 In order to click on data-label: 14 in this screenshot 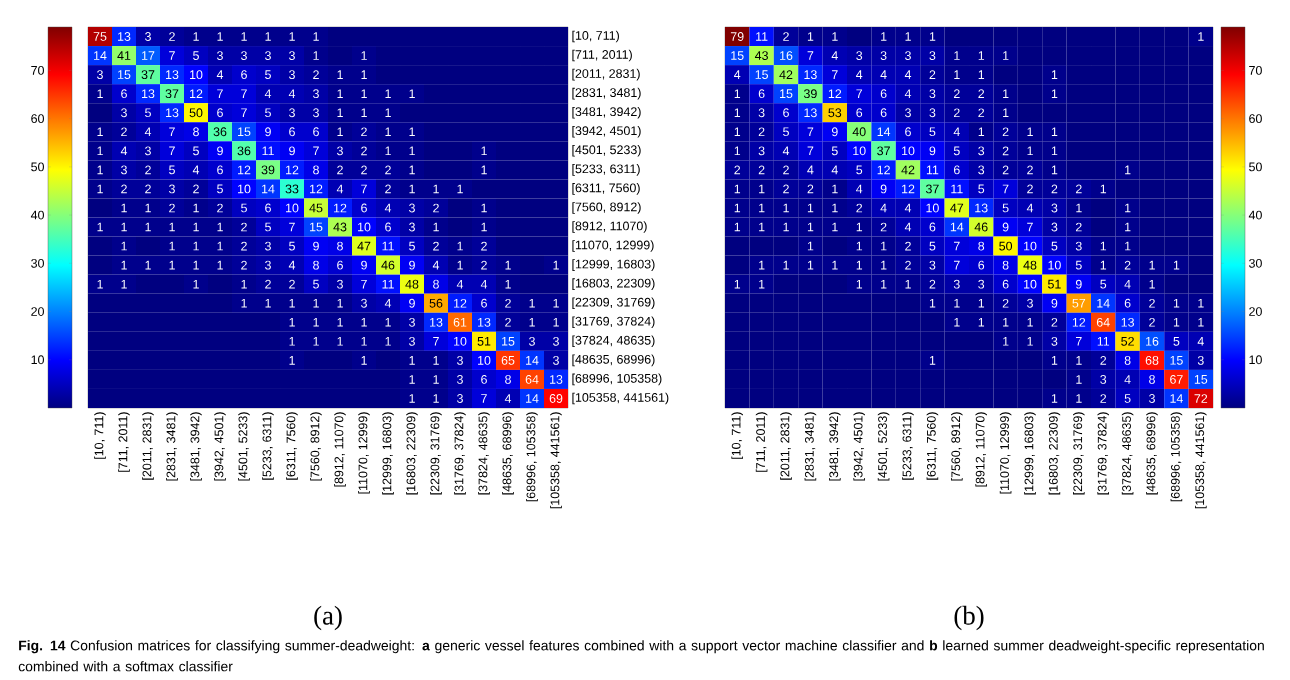, I will do `click(532, 398)`.